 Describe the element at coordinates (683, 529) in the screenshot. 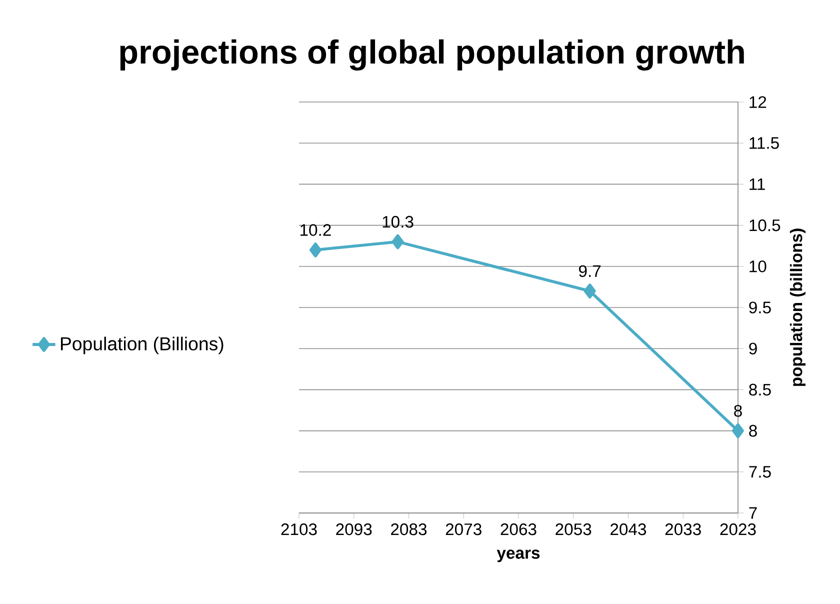

I see `x-tick-label: 2033` at that location.